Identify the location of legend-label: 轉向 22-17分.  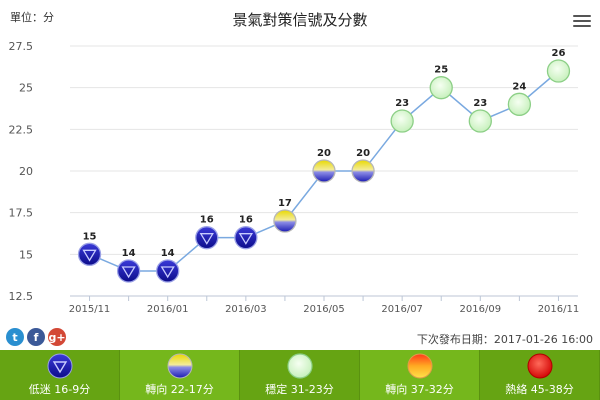
(179, 389).